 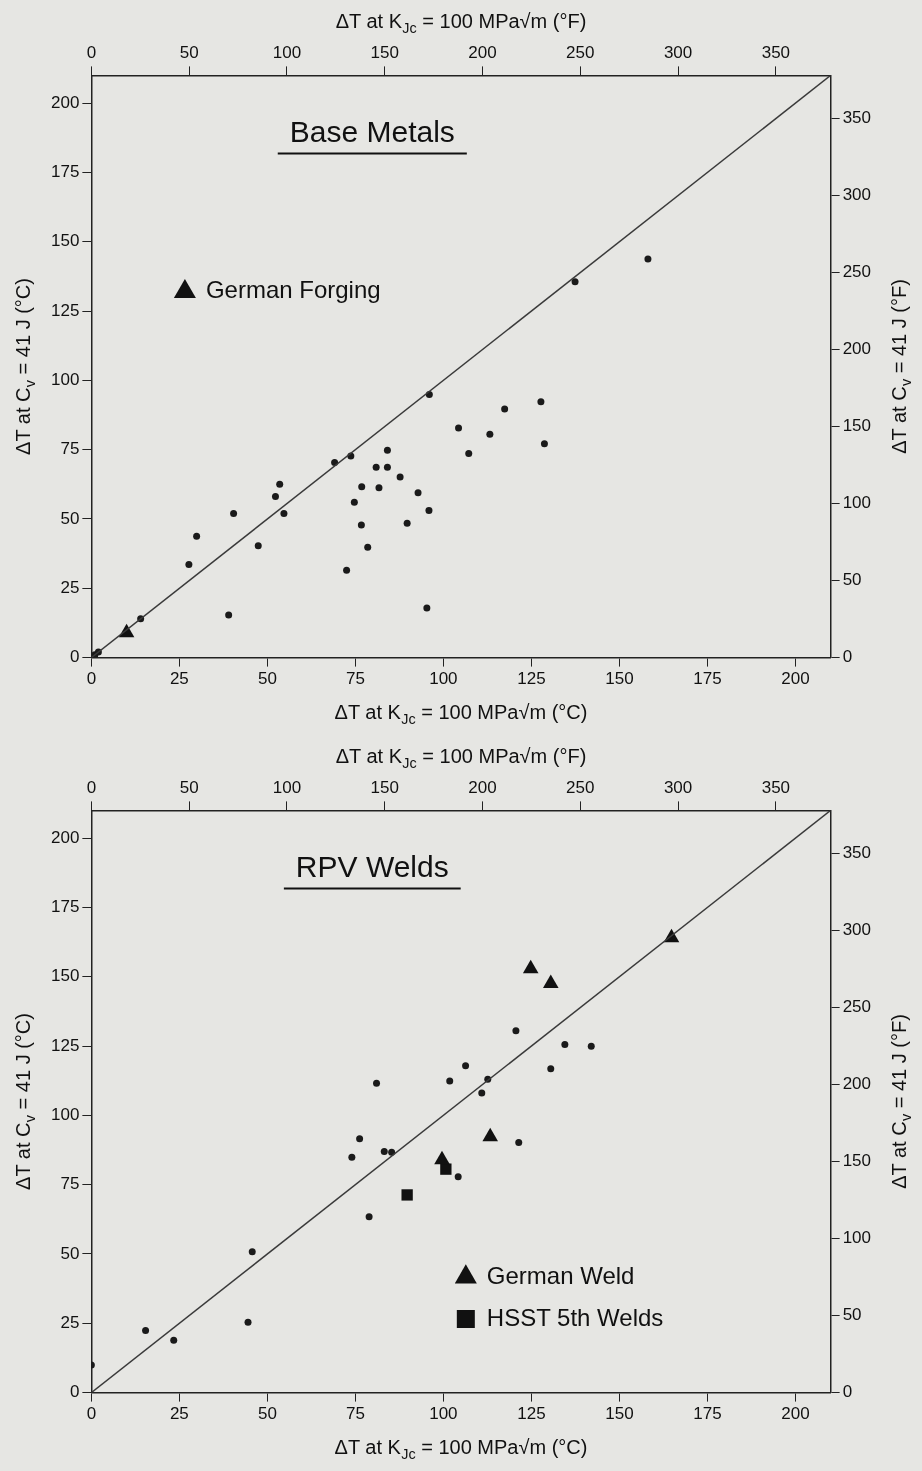 I want to click on x2-tick-label: 150, so click(x=384, y=52).